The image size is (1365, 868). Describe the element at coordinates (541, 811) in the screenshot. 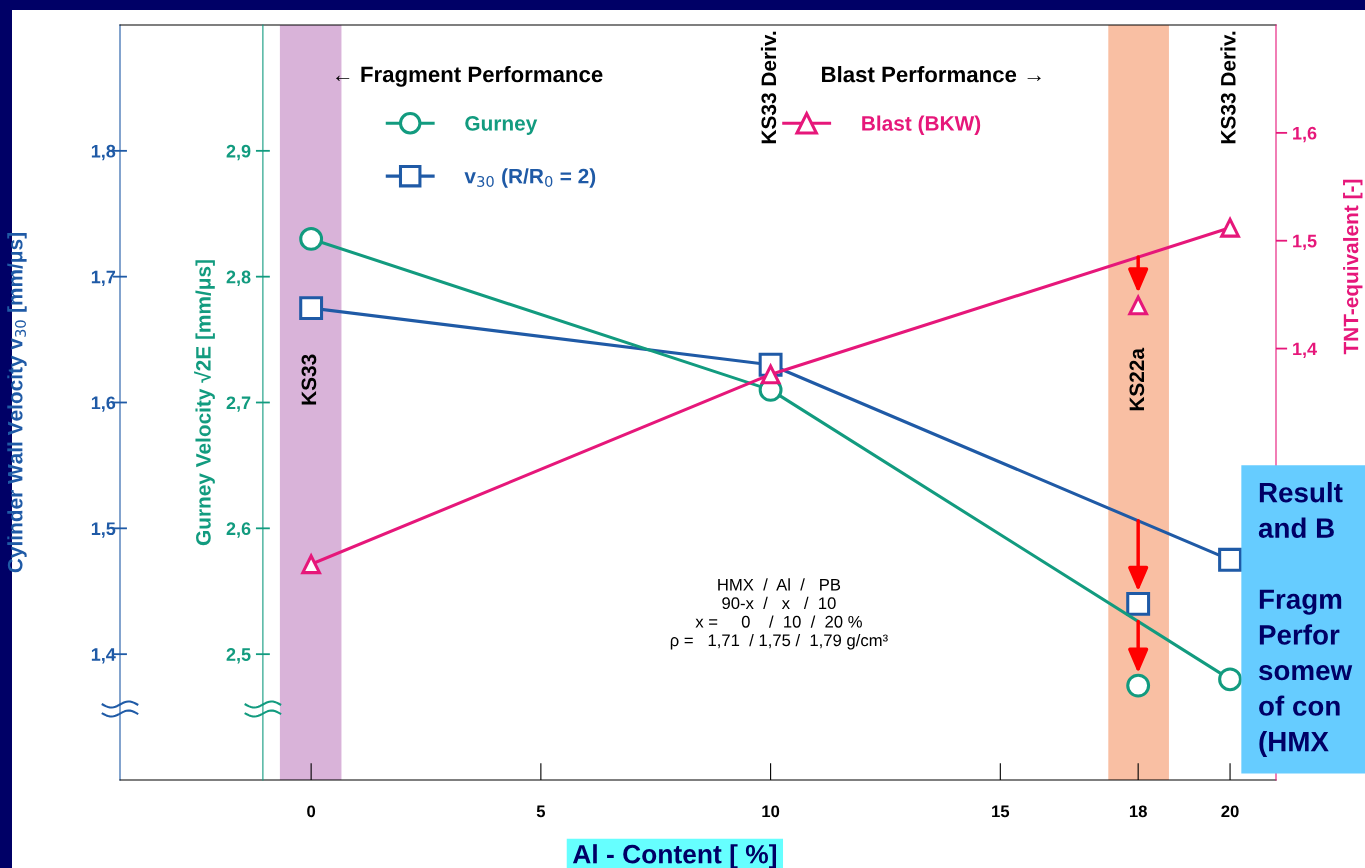

I see `x-tick-label: 5` at that location.